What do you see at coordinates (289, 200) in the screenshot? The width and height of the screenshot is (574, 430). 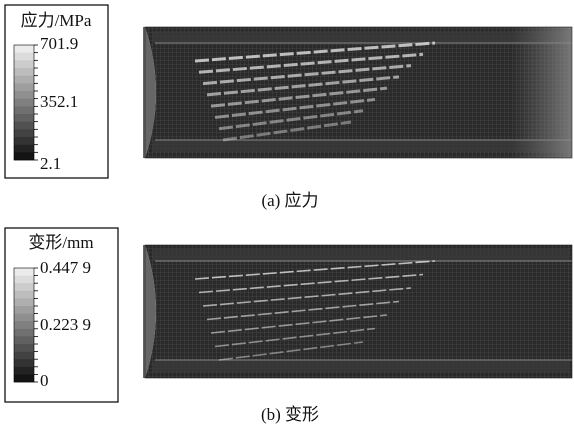 I see `caption: (a) 应力` at bounding box center [289, 200].